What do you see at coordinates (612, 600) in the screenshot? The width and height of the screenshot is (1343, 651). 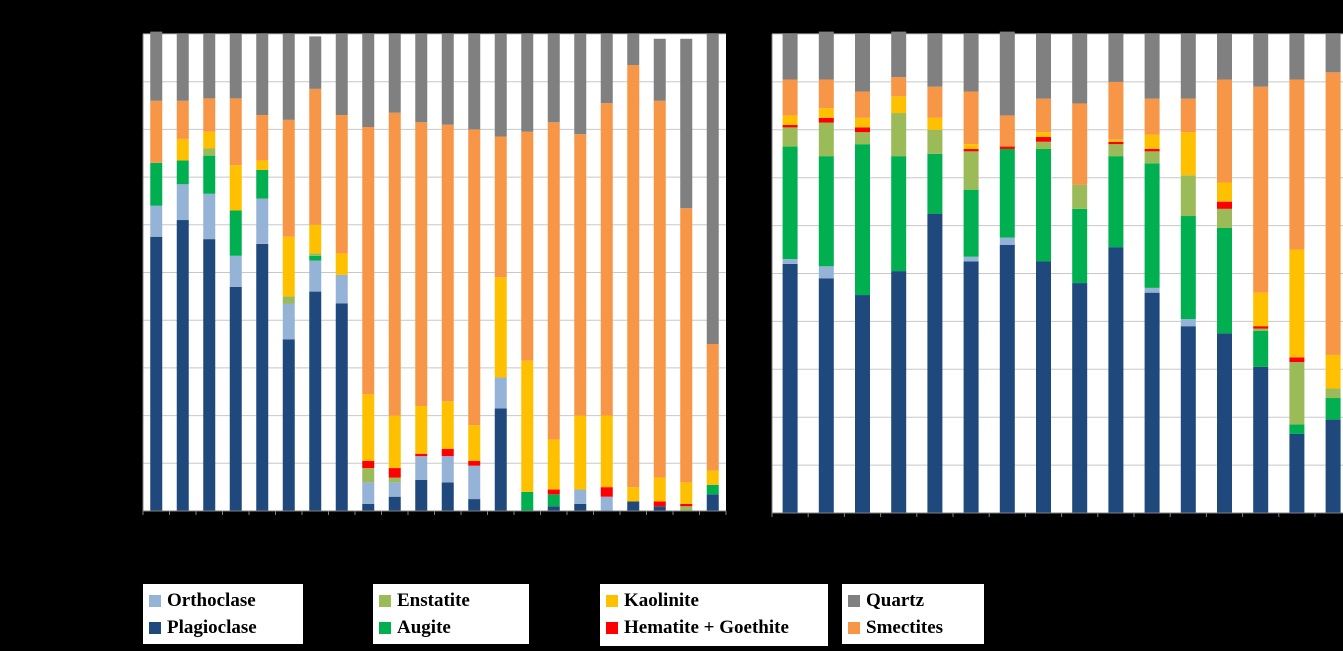 I see `swatch-kaolinite` at bounding box center [612, 600].